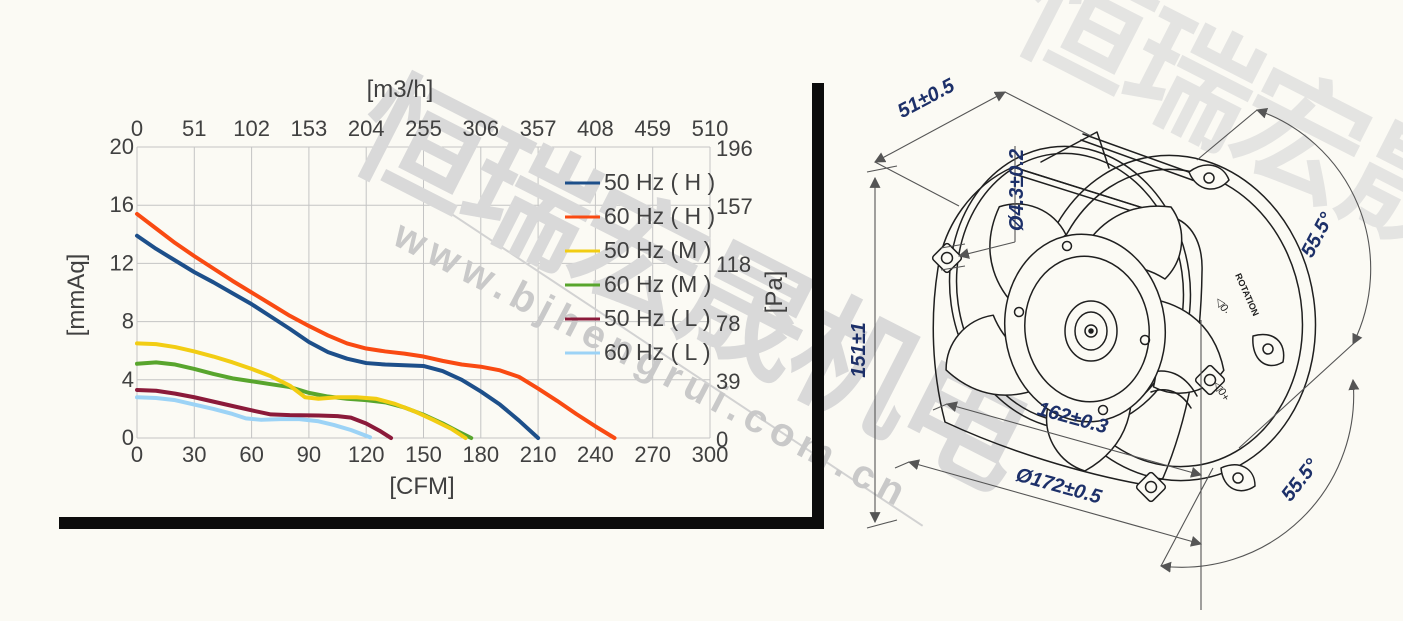 The height and width of the screenshot is (621, 1403). Describe the element at coordinates (1075, 150) in the screenshot. I see `fan-blade-tip` at that location.